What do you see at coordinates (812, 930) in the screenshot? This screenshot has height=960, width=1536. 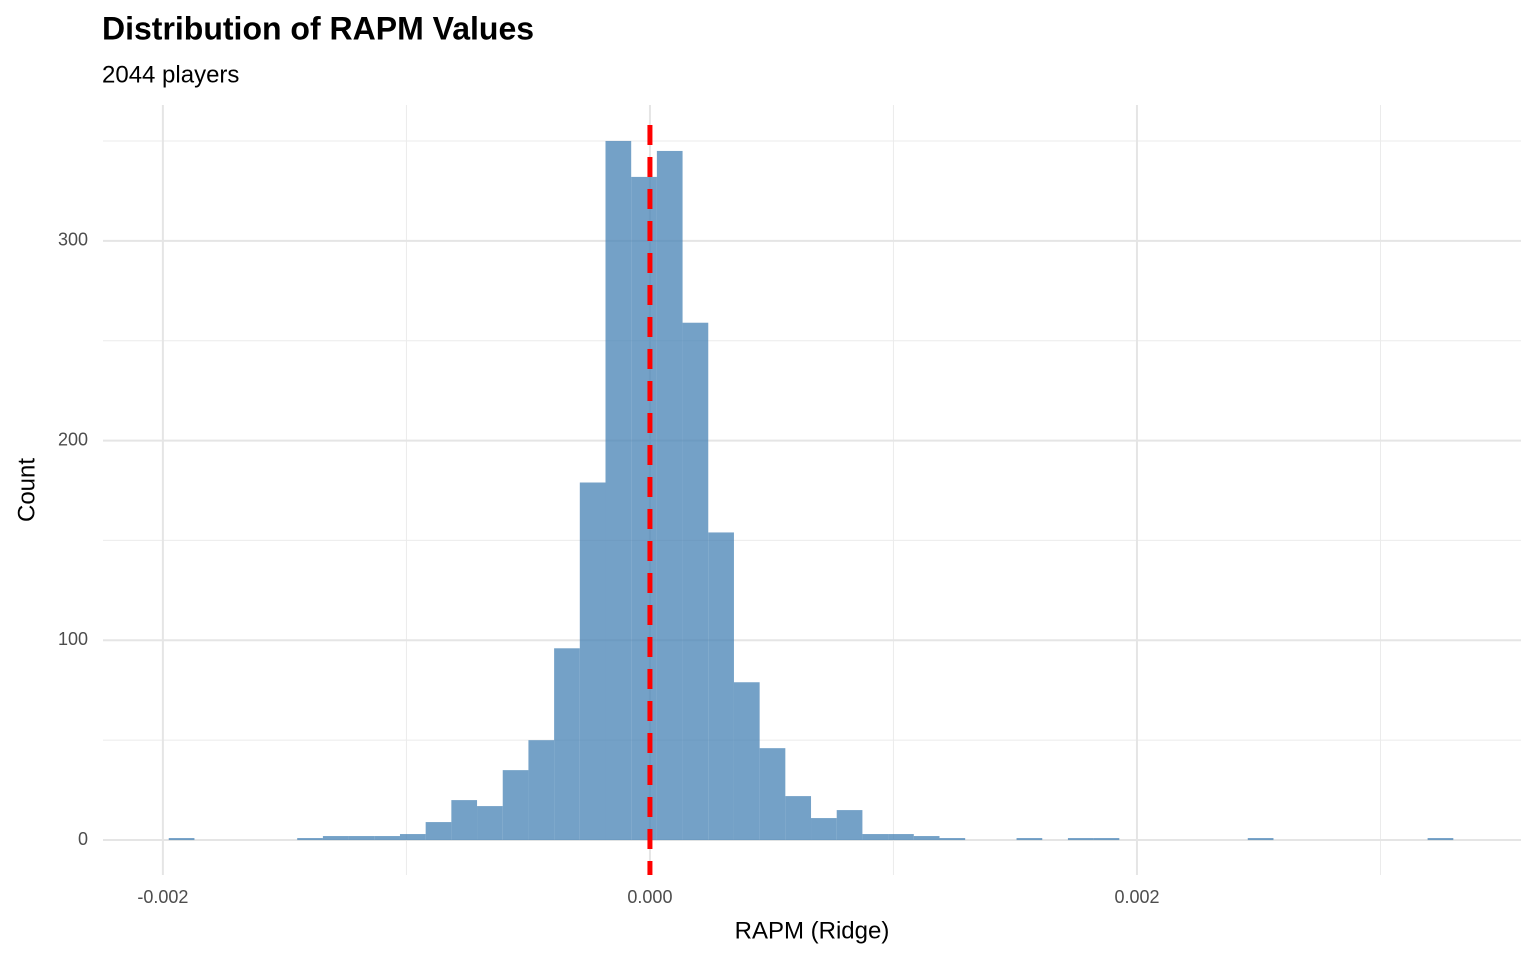 I see `x-axis-title: RAPM (Ridge)` at bounding box center [812, 930].